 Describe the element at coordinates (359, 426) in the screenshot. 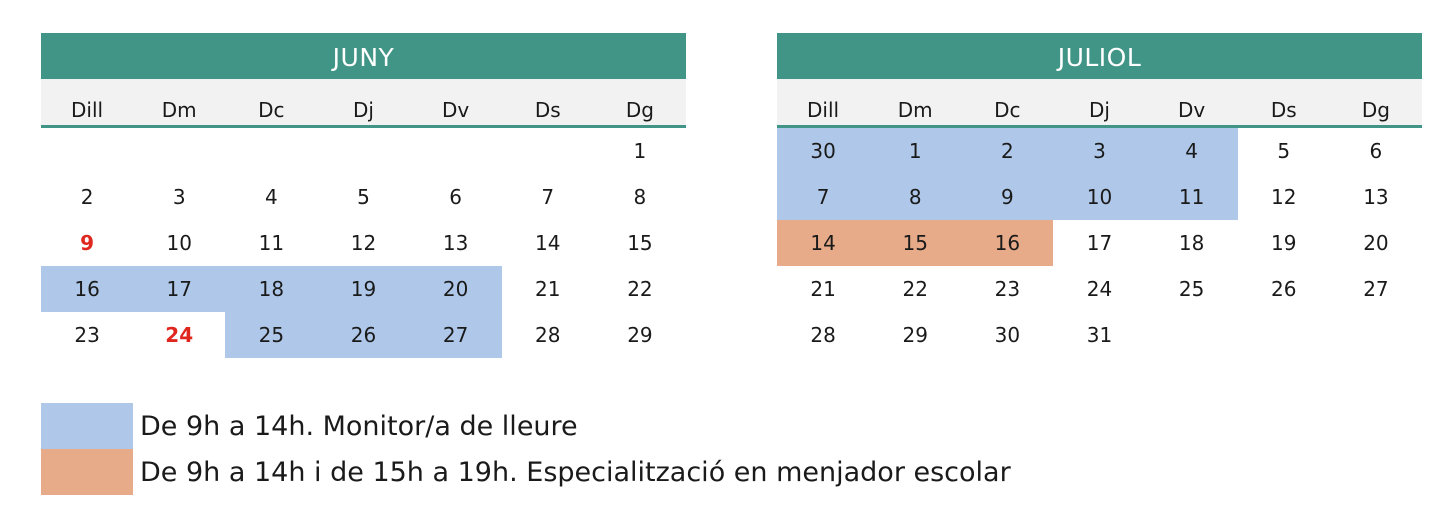

I see `legend-label: De 9h a 14h. Monitor/a de lleure` at that location.